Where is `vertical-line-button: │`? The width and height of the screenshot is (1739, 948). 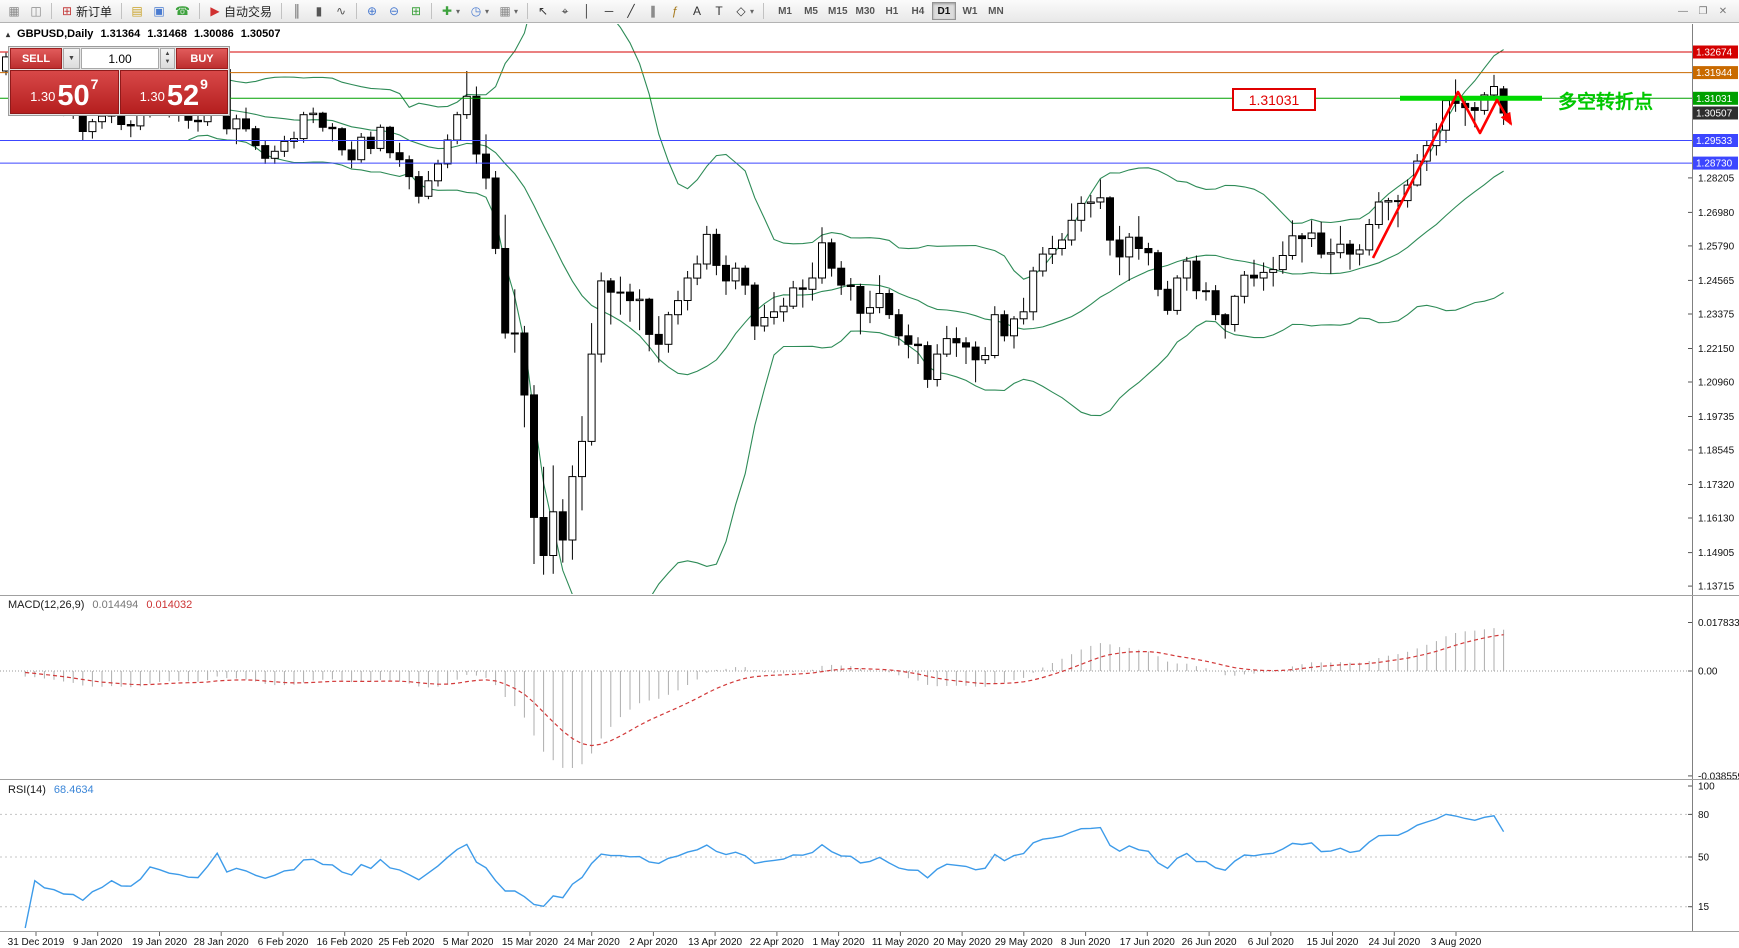 vertical-line-button: │ is located at coordinates (587, 11).